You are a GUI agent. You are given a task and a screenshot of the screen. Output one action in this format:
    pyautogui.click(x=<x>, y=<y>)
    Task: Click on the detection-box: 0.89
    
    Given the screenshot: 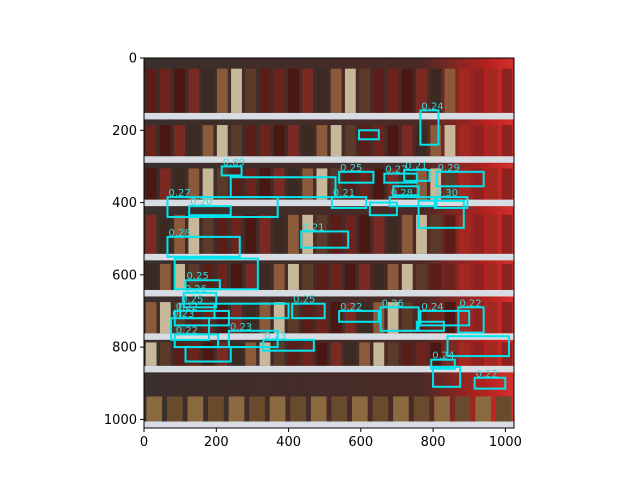 What is the action you would take?
    pyautogui.click(x=232, y=167)
    